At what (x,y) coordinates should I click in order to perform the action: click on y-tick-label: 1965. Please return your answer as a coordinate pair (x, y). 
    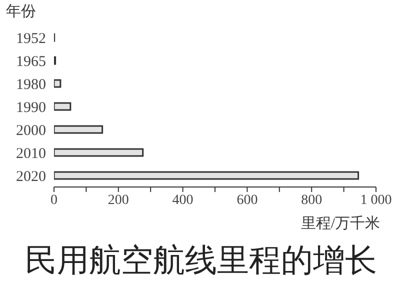
    Looking at the image, I should click on (31, 62).